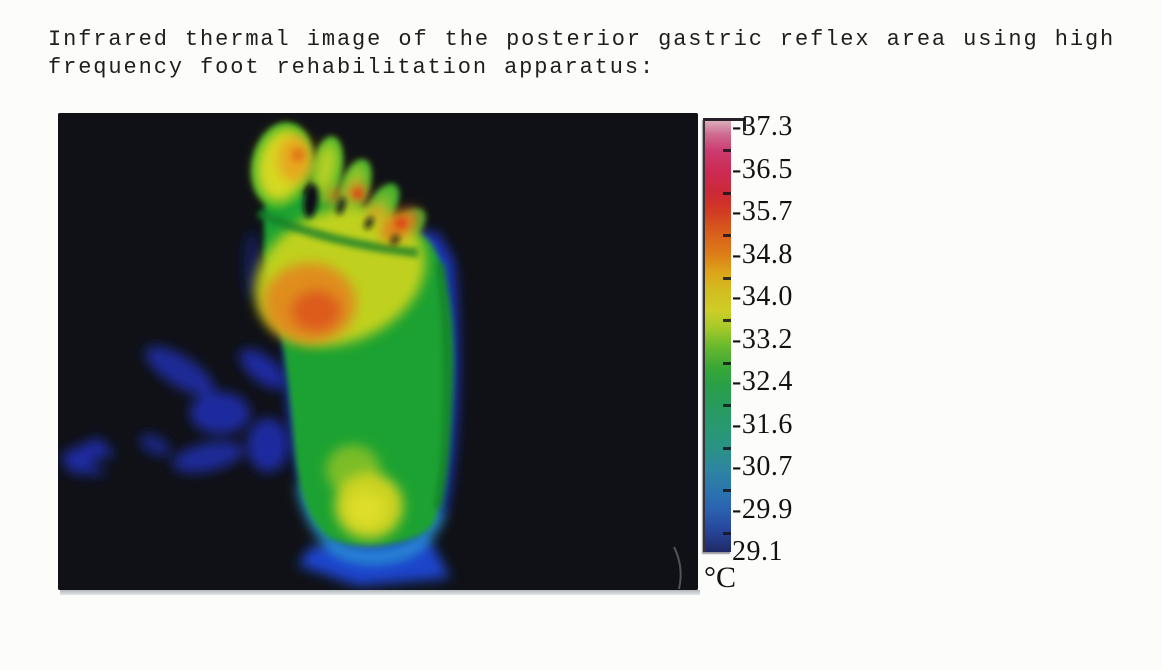 The image size is (1162, 670). What do you see at coordinates (762, 509) in the screenshot?
I see `scale-tick-label: -29.9` at bounding box center [762, 509].